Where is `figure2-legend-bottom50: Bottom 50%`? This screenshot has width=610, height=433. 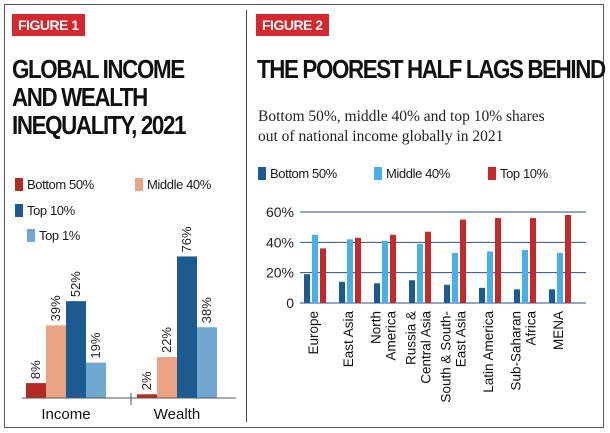
figure2-legend-bottom50: Bottom 50% is located at coordinates (297, 173).